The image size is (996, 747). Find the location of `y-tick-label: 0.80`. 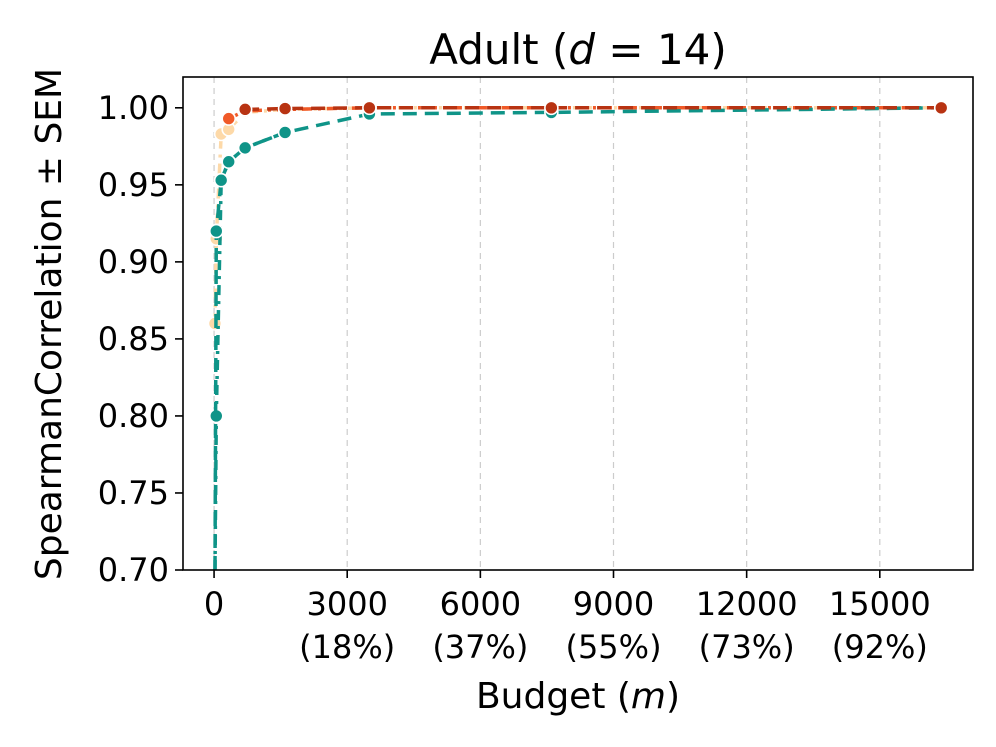

y-tick-label: 0.80 is located at coordinates (133, 416).